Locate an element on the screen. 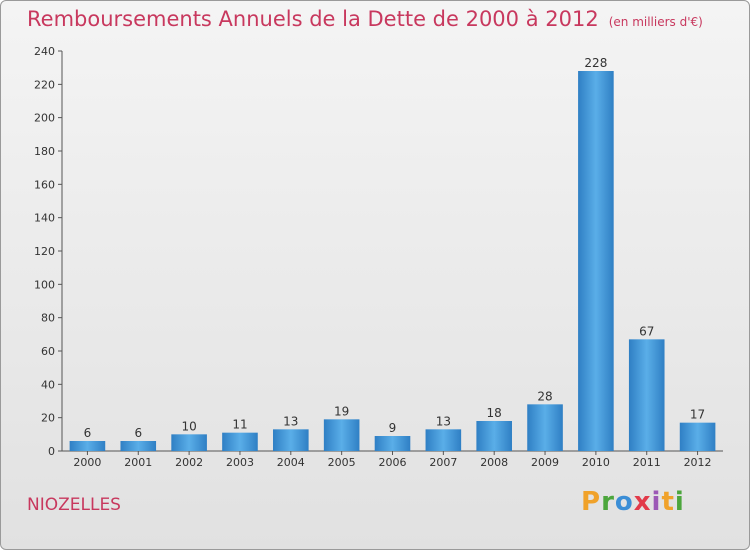 The width and height of the screenshot is (750, 550). y-tick-label: 180 is located at coordinates (44, 151).